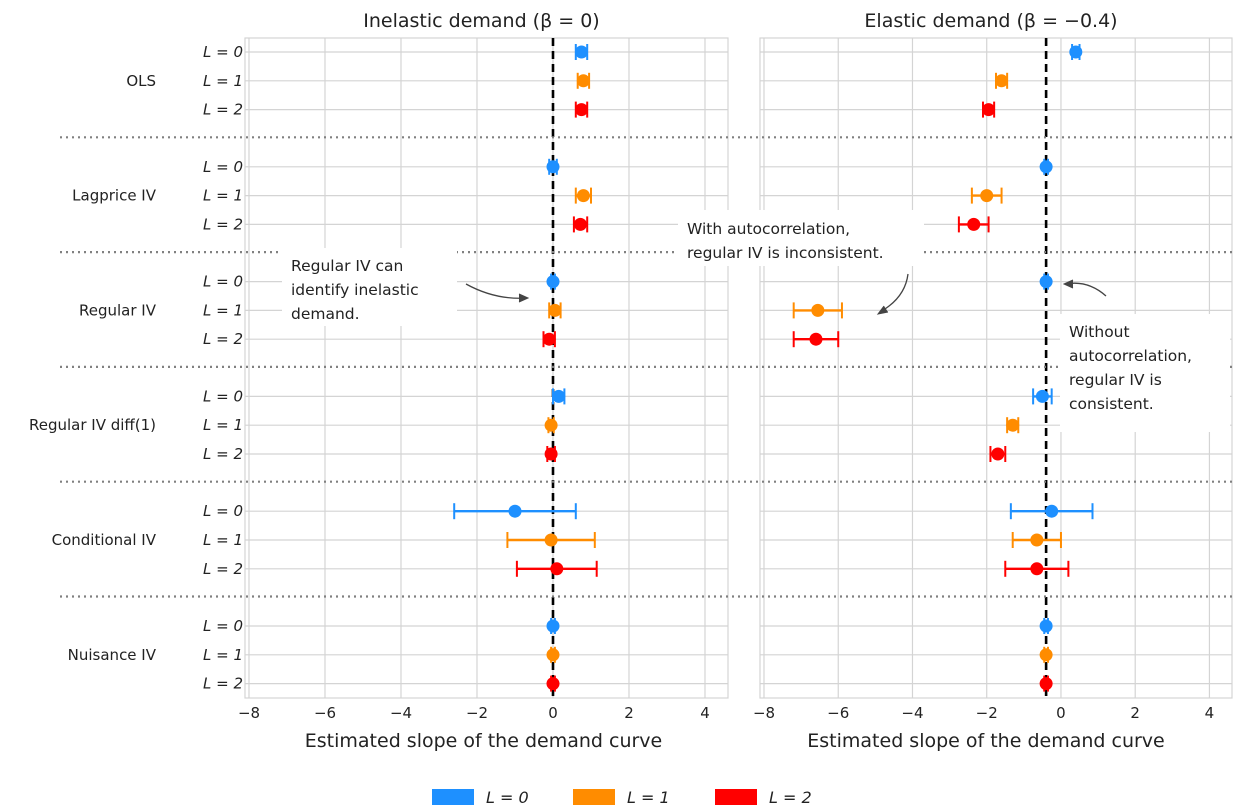 The height and width of the screenshot is (809, 1235). Describe the element at coordinates (92, 425) in the screenshot. I see `group-label: Regular IV diff(1)` at that location.